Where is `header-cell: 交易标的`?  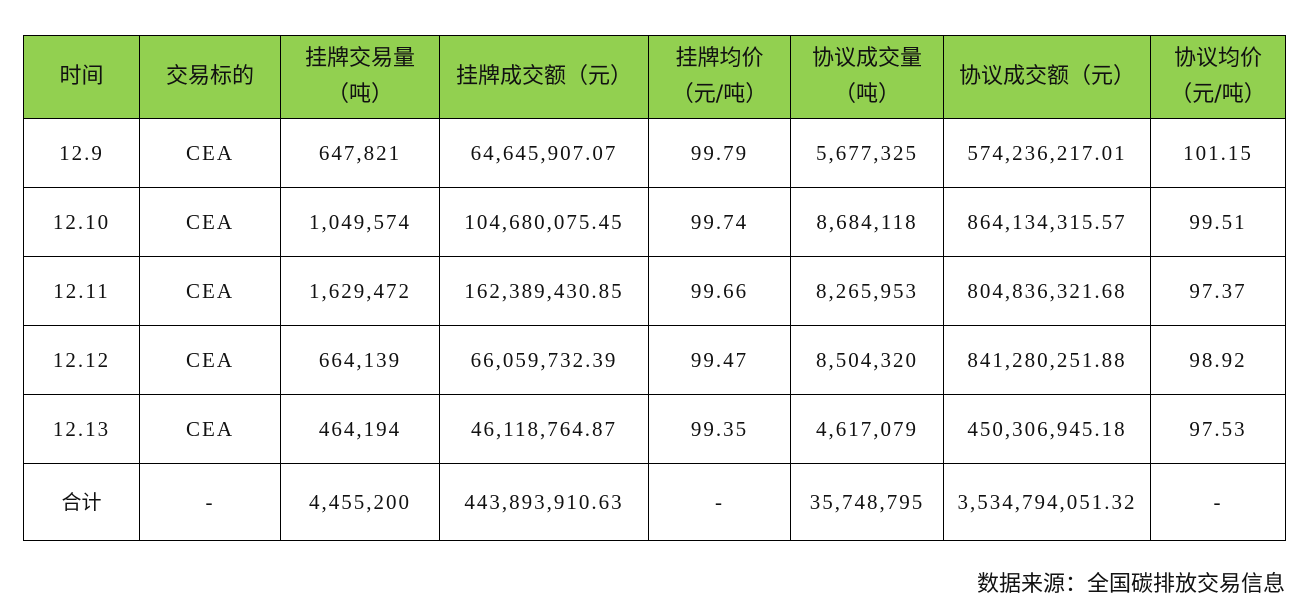 header-cell: 交易标的 is located at coordinates (210, 77).